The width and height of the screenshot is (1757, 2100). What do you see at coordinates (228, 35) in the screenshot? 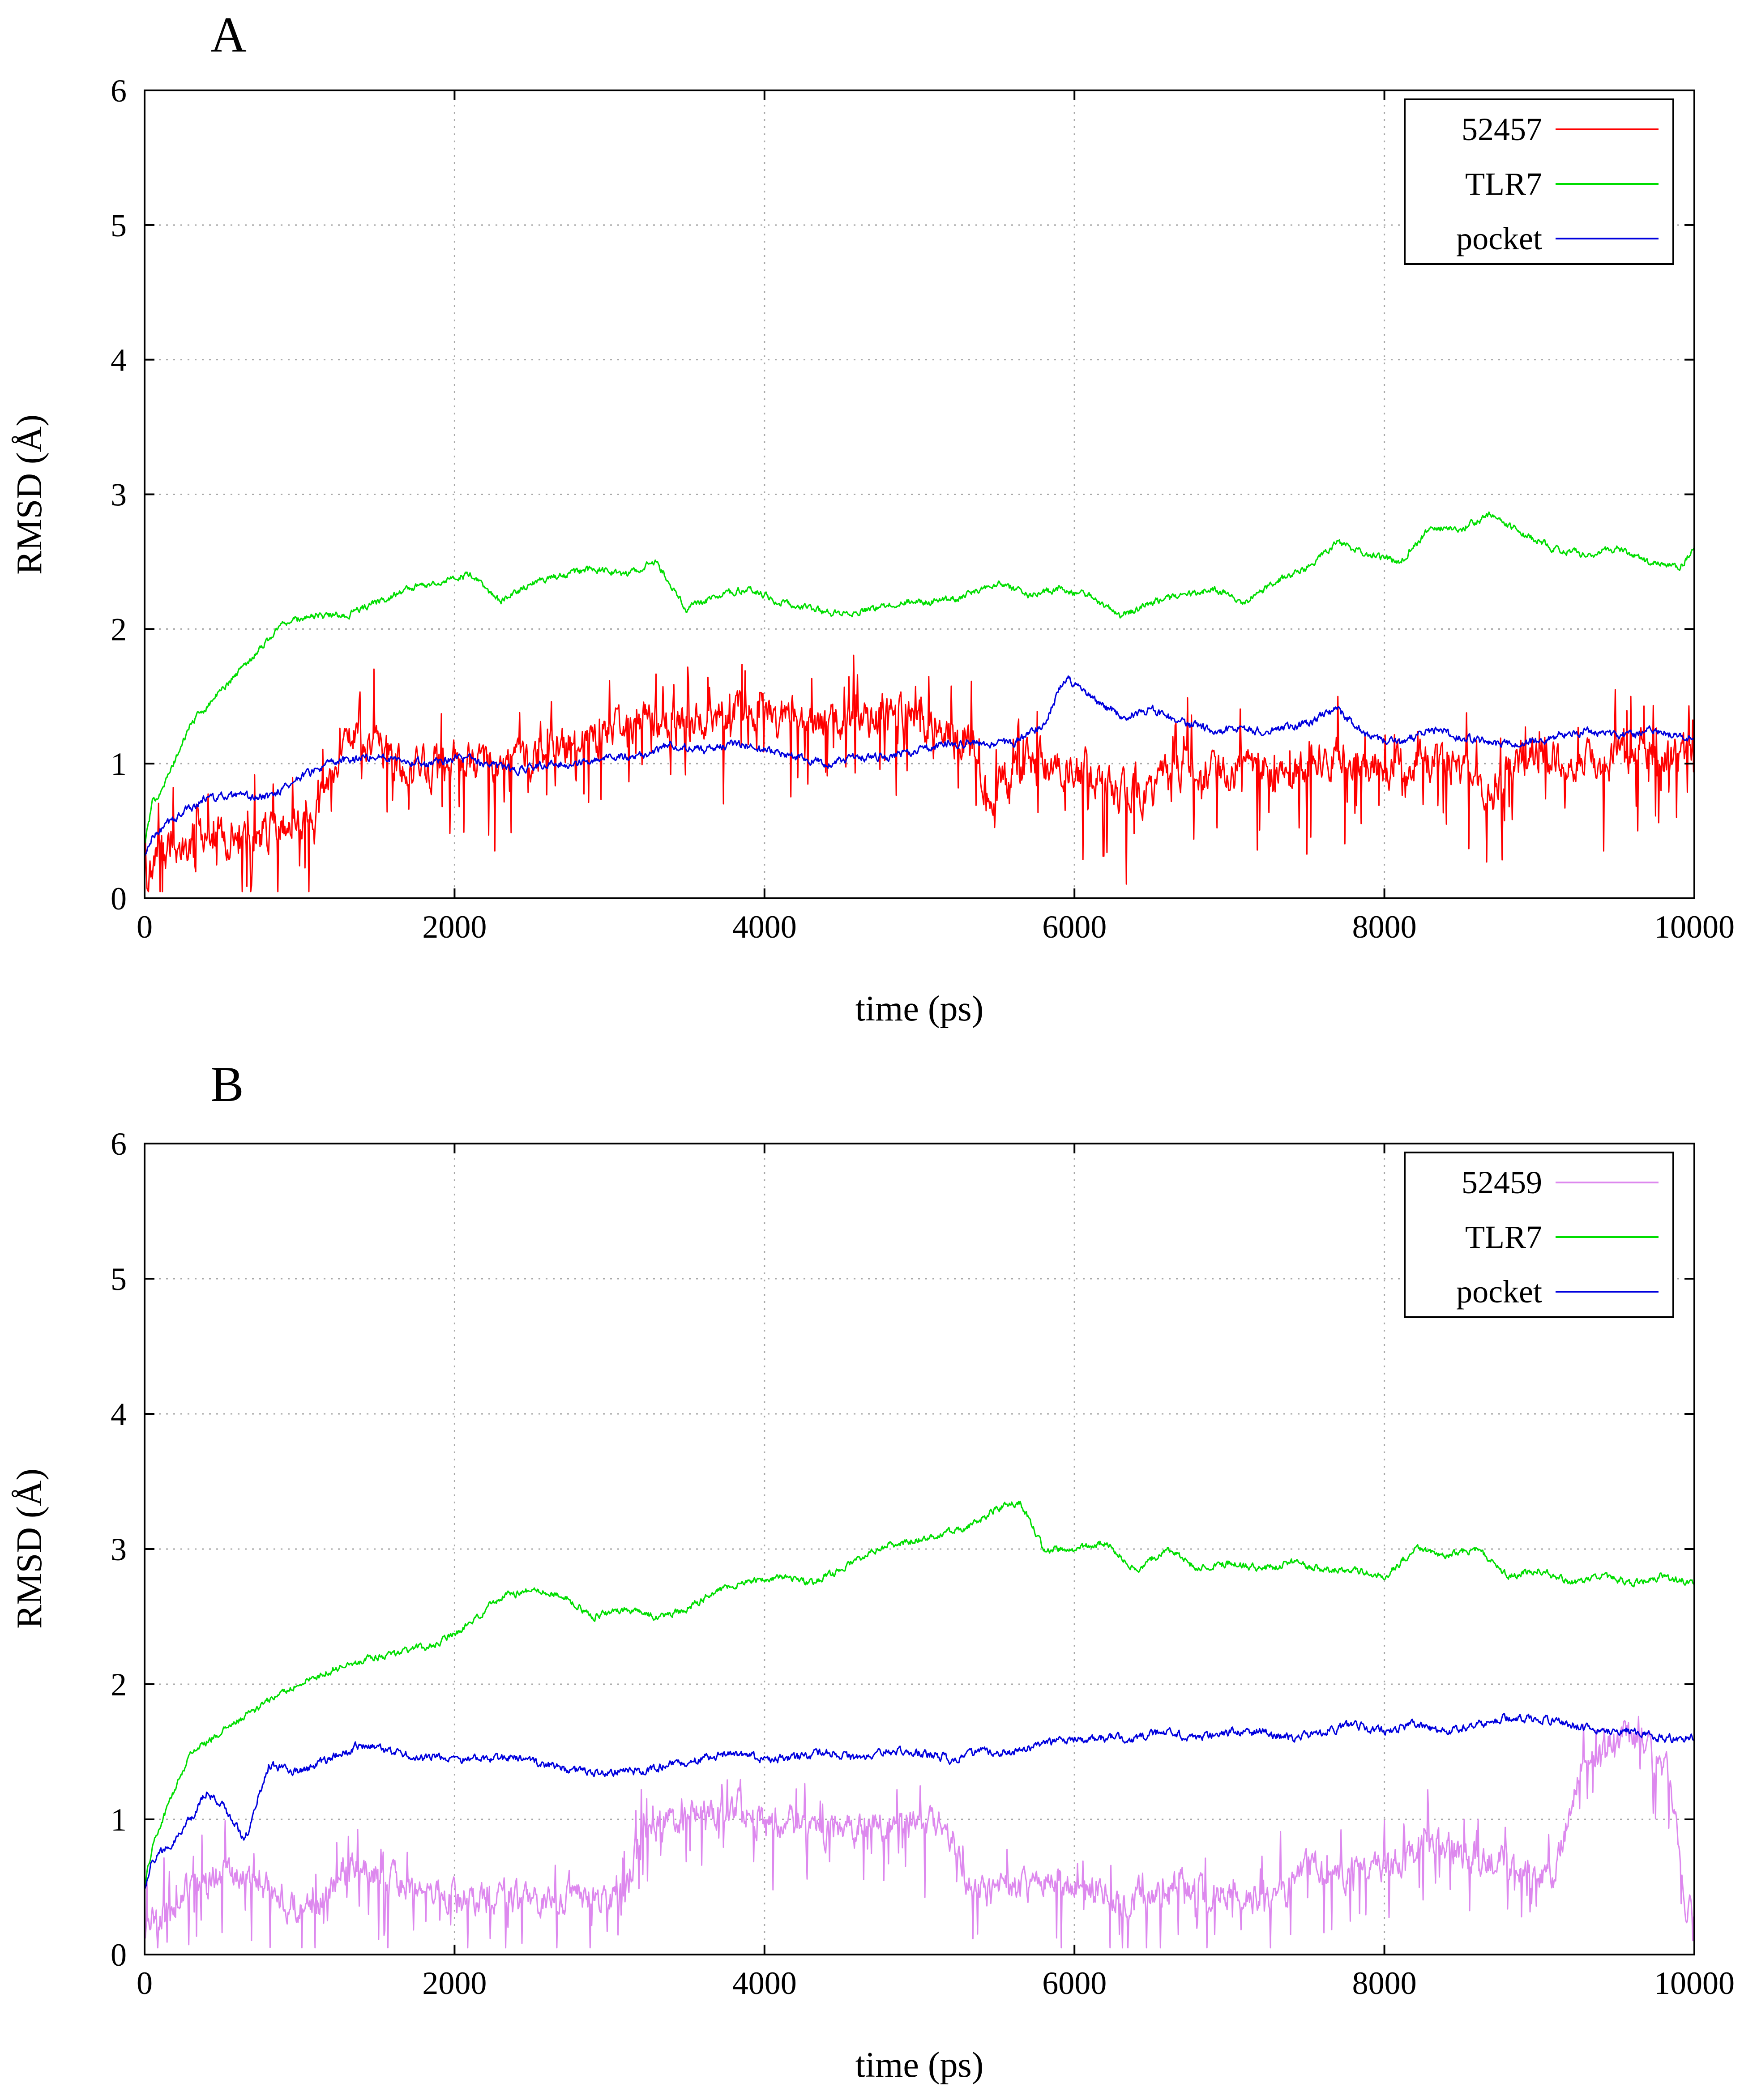
I see `panel-label: A` at bounding box center [228, 35].